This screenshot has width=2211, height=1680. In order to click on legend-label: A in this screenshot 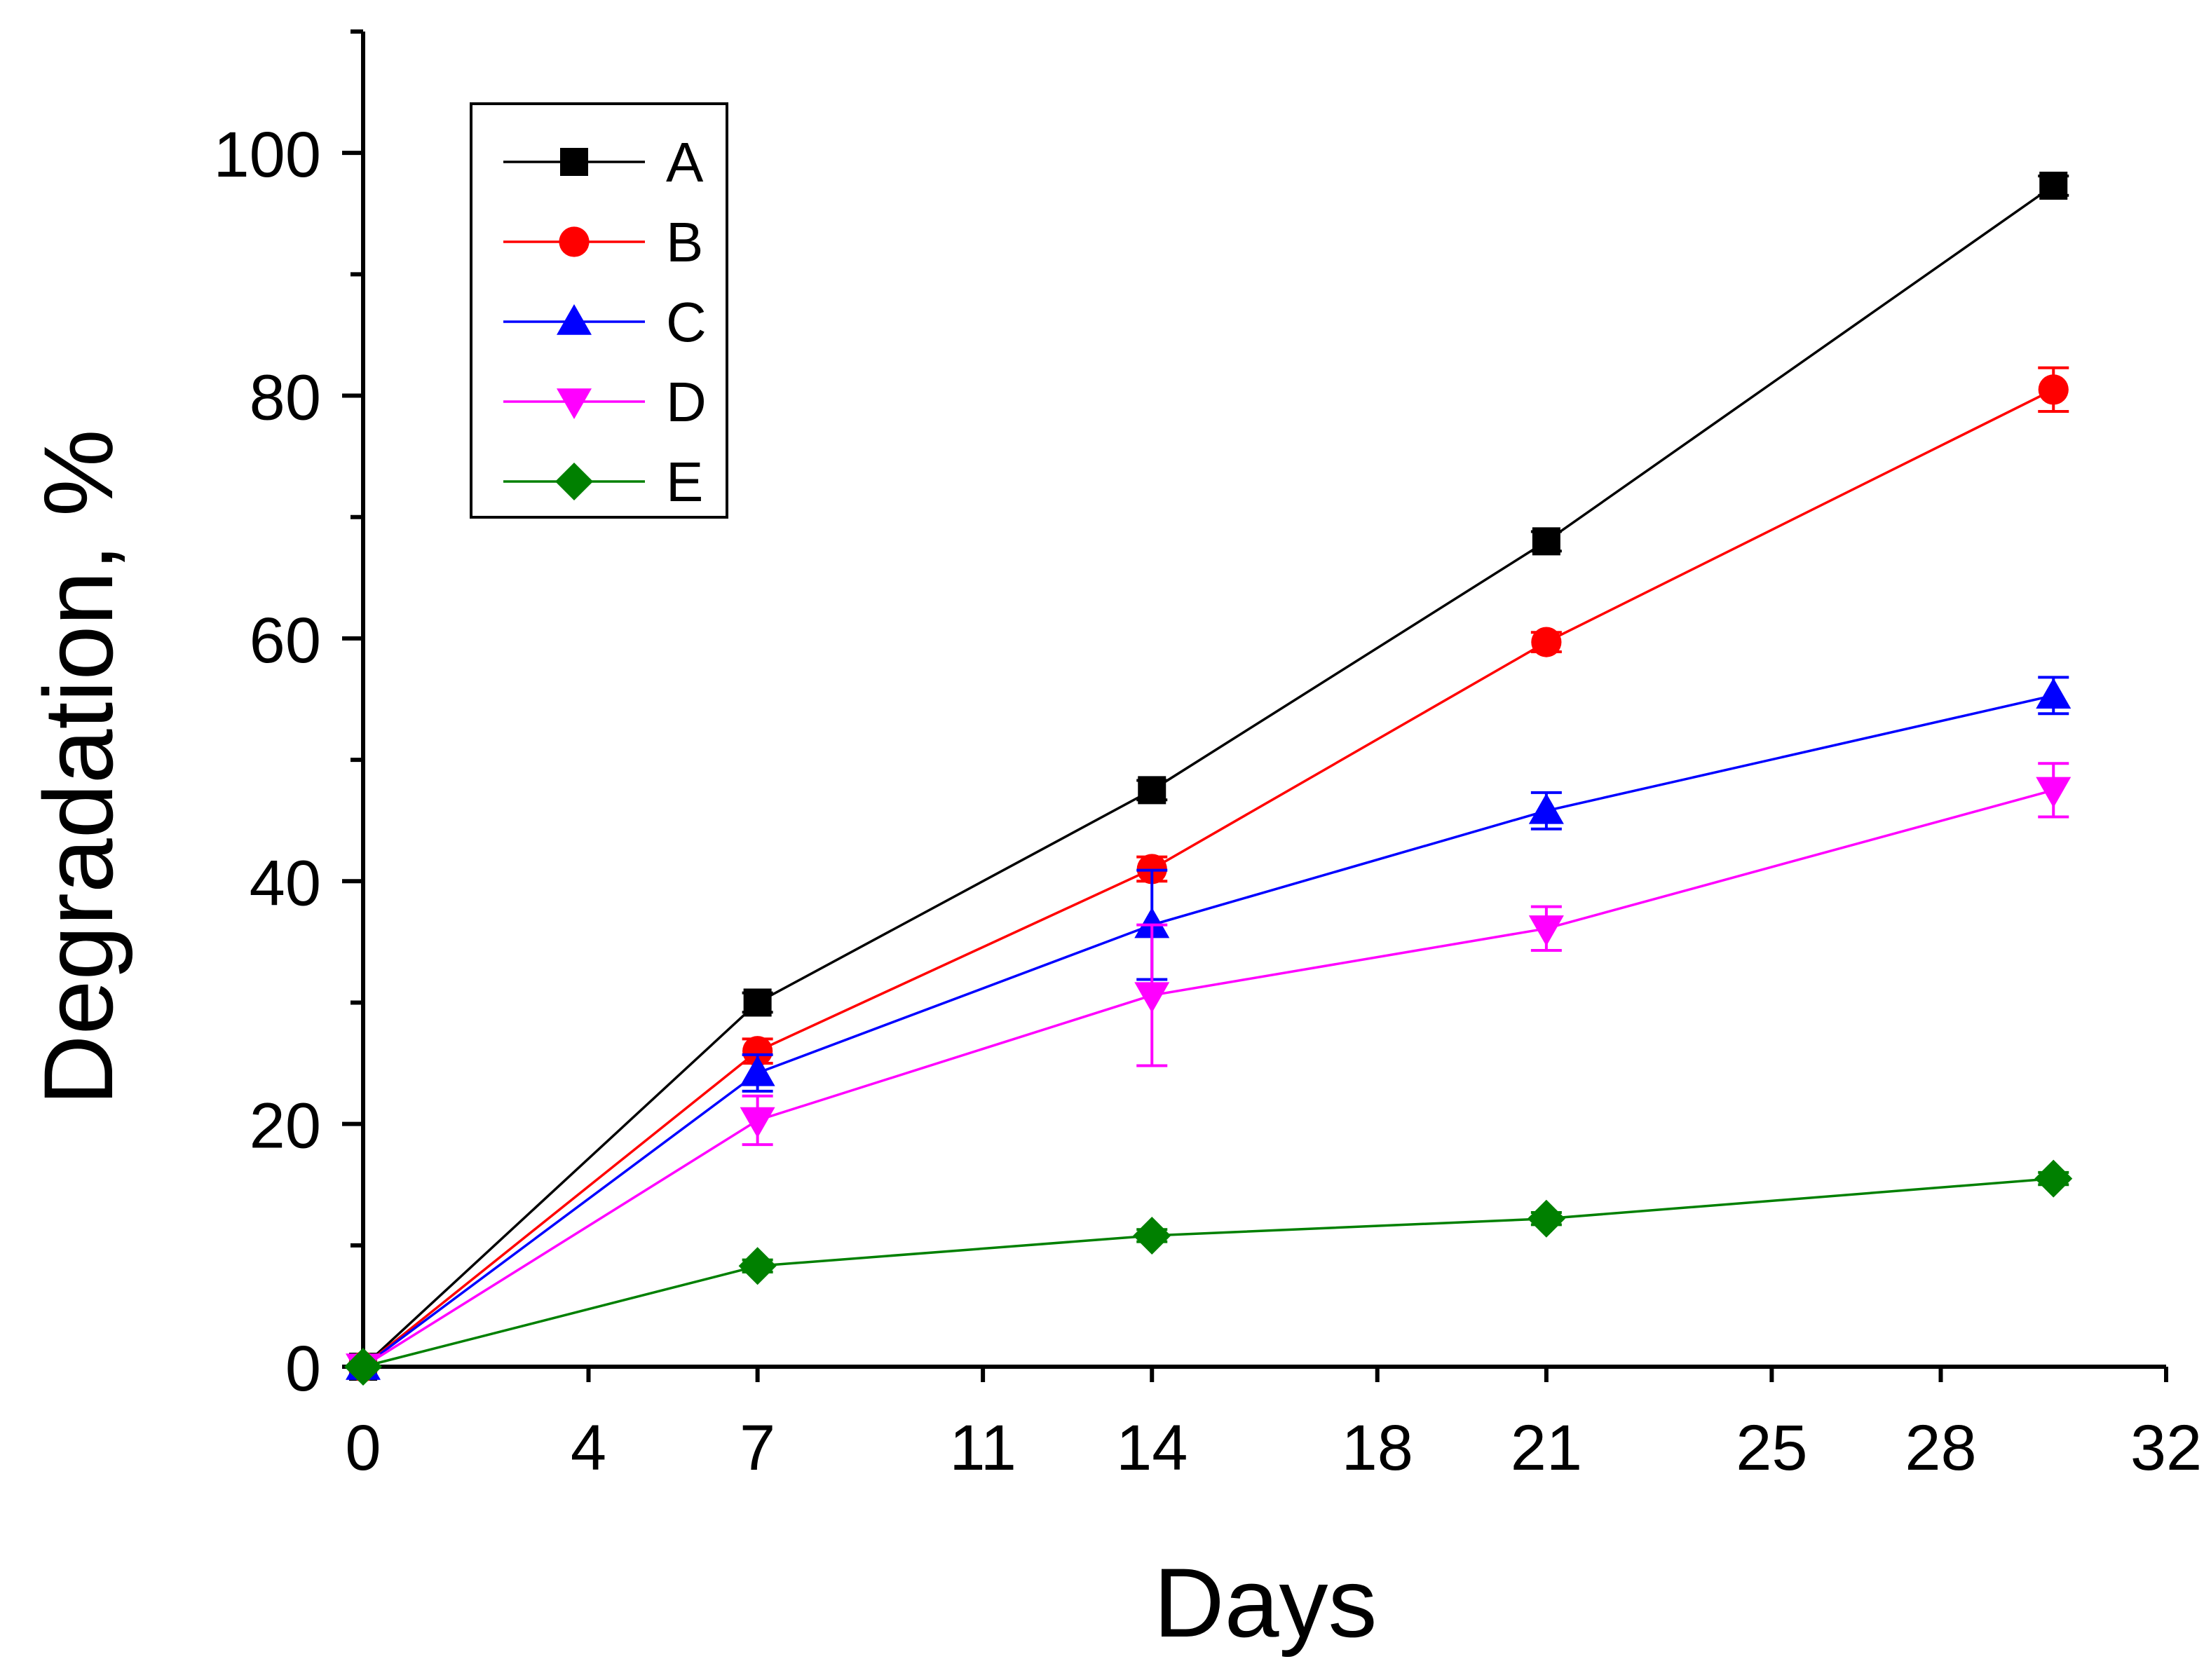, I will do `click(685, 162)`.